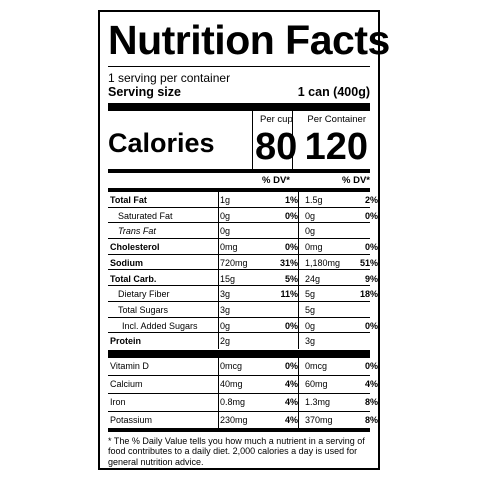 Image resolution: width=480 pixels, height=480 pixels. Describe the element at coordinates (225, 294) in the screenshot. I see `amount-per-cup: 3g` at that location.